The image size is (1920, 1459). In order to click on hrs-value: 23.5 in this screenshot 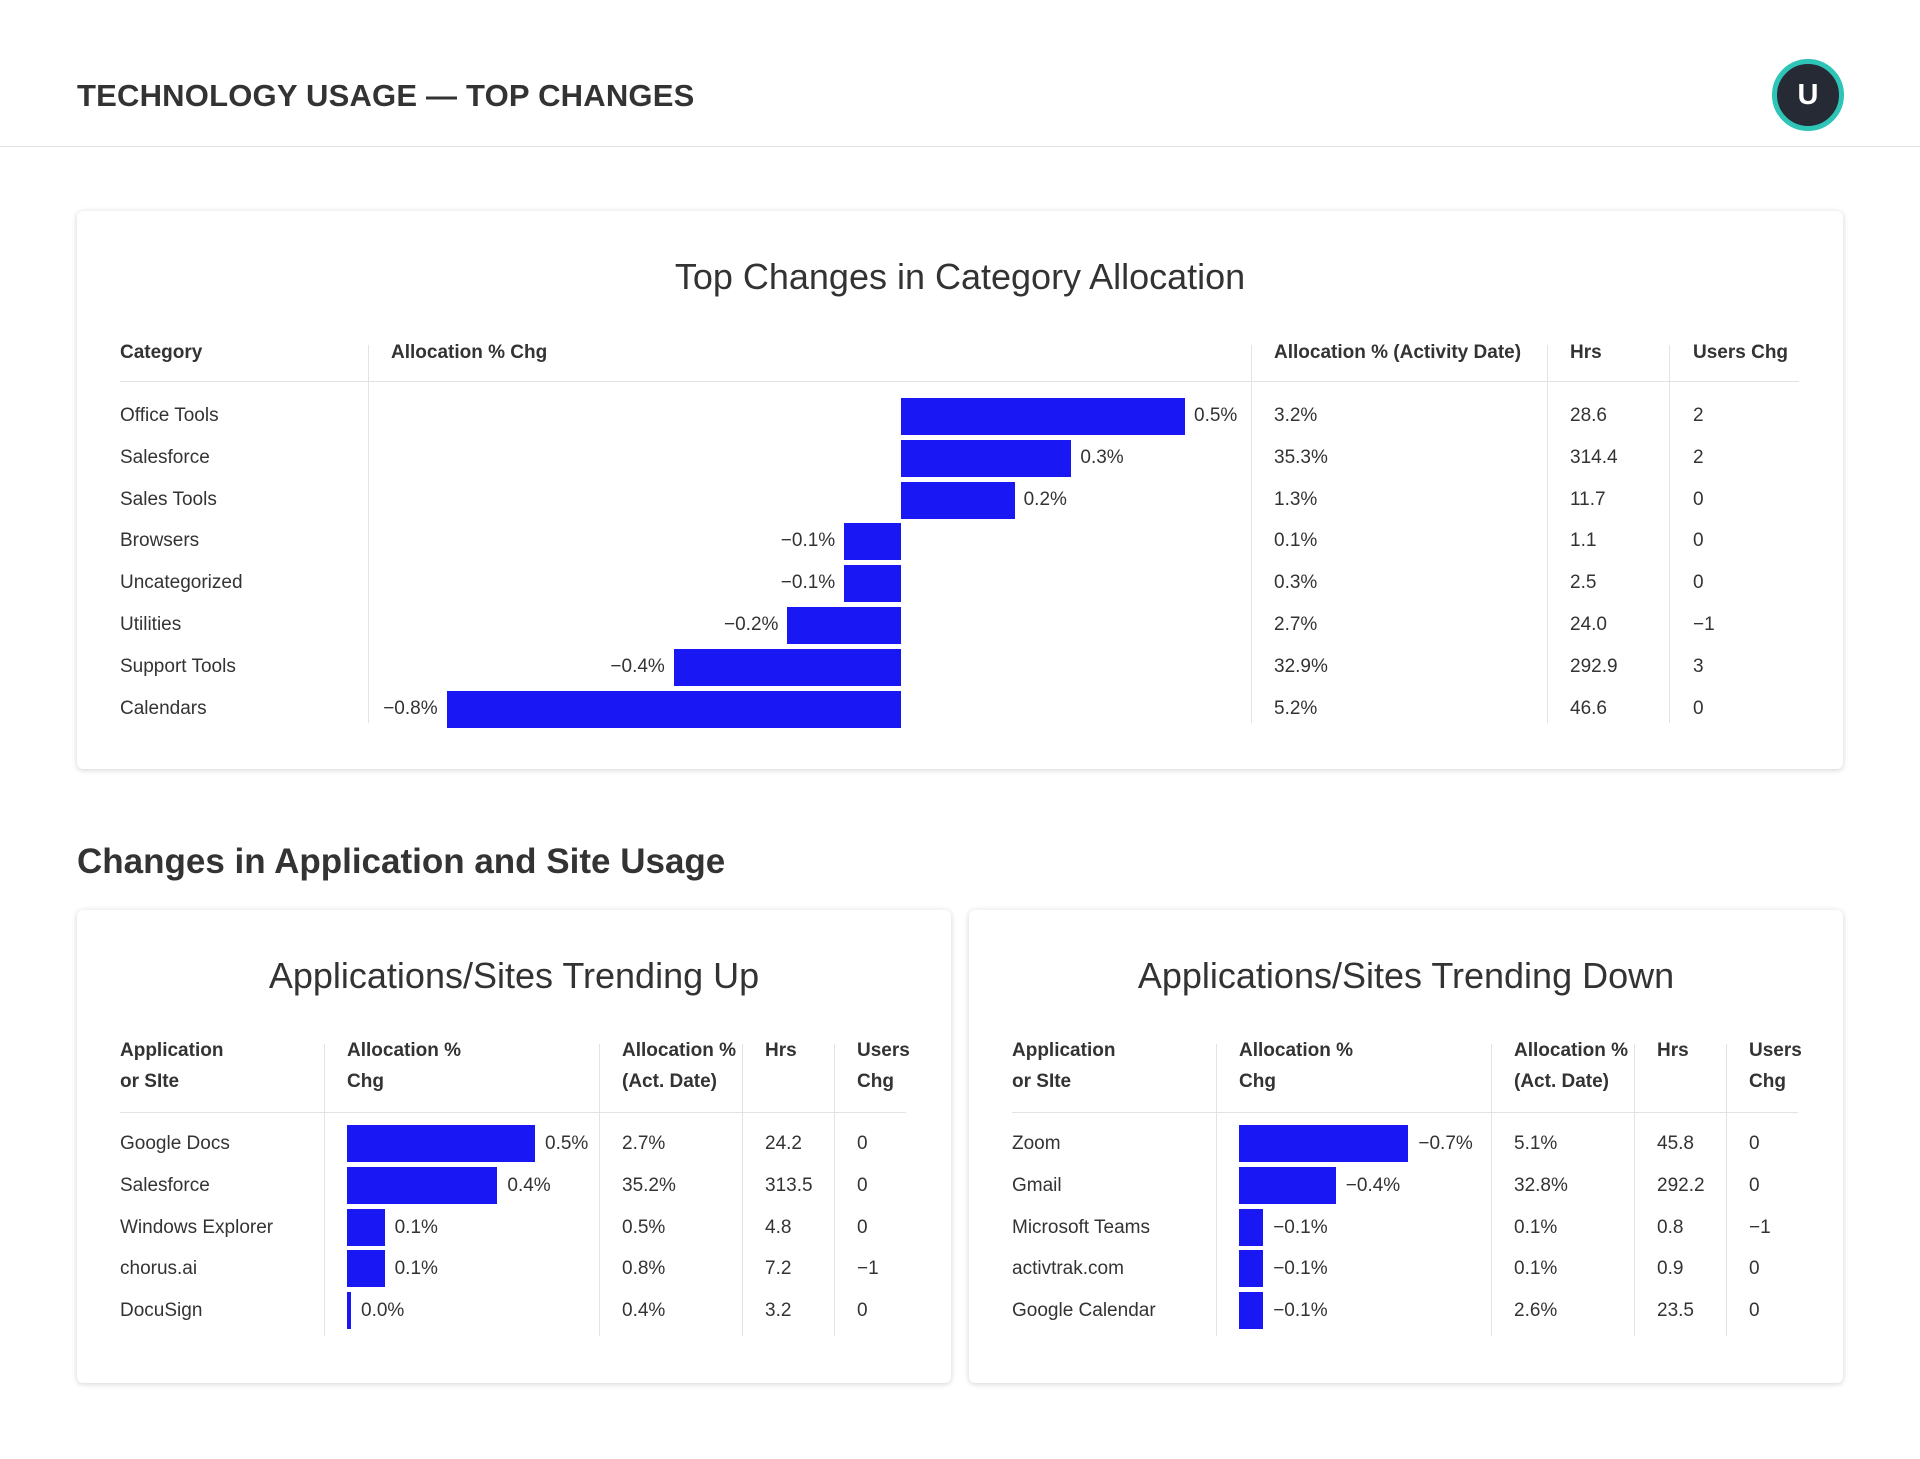, I will do `click(1675, 1311)`.